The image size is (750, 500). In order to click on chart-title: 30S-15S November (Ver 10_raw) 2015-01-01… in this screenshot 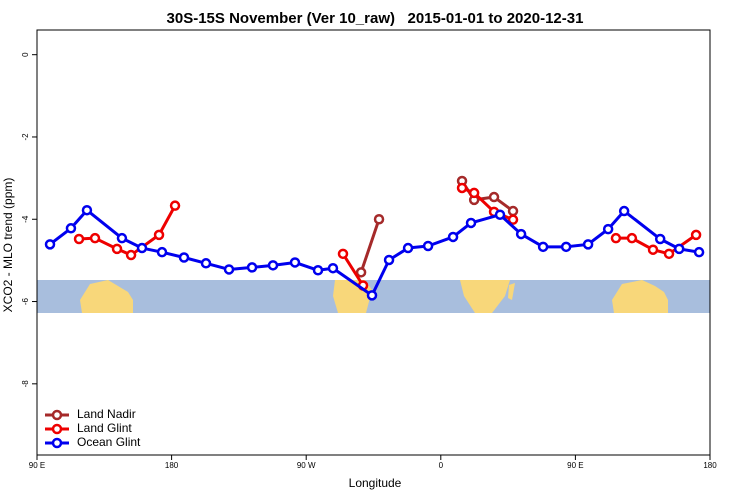, I will do `click(375, 18)`.